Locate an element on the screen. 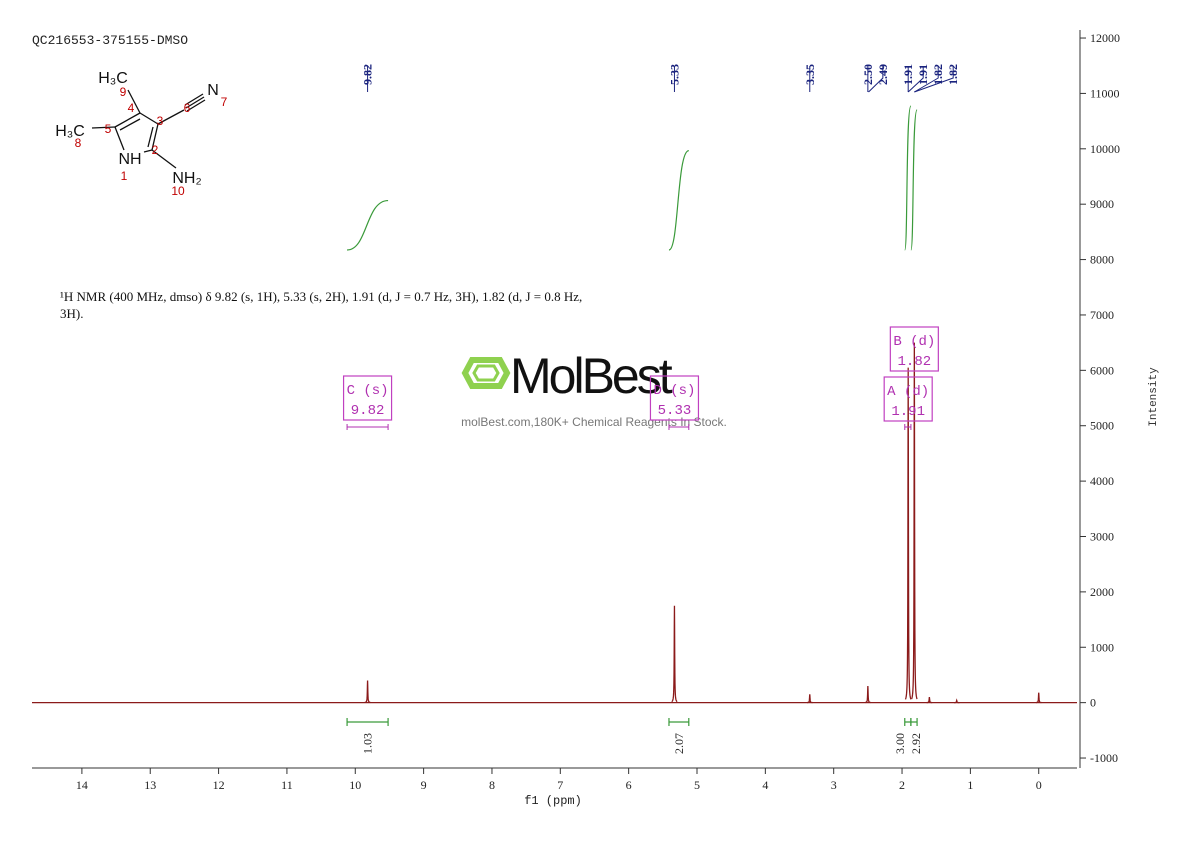 The image size is (1190, 846). y-tick-label: 1000 is located at coordinates (1102, 647).